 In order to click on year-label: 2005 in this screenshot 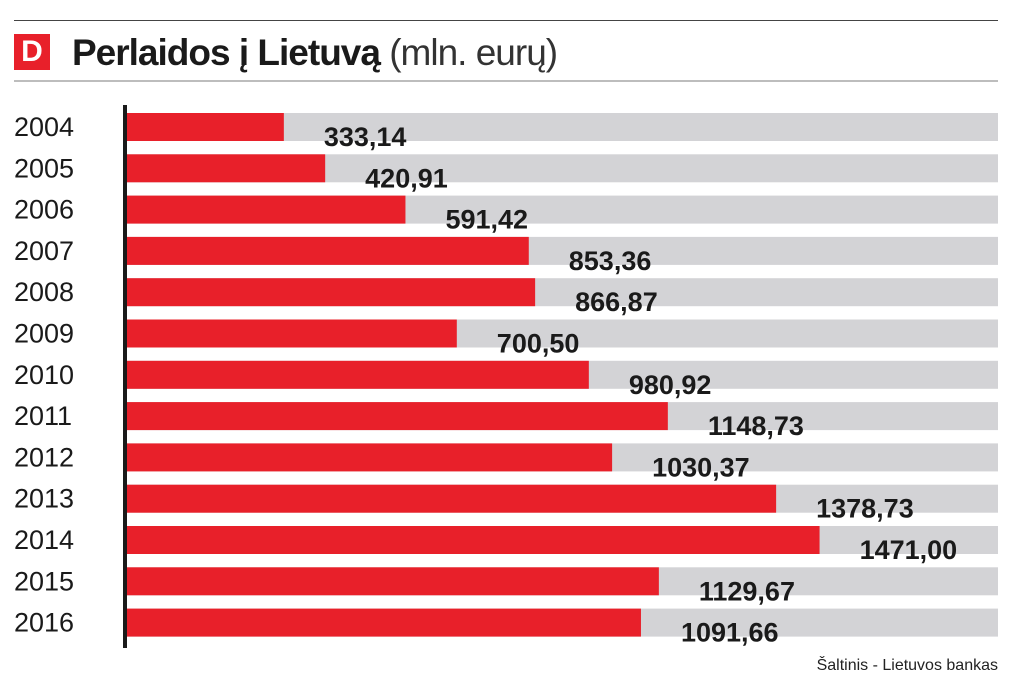, I will do `click(44, 168)`.